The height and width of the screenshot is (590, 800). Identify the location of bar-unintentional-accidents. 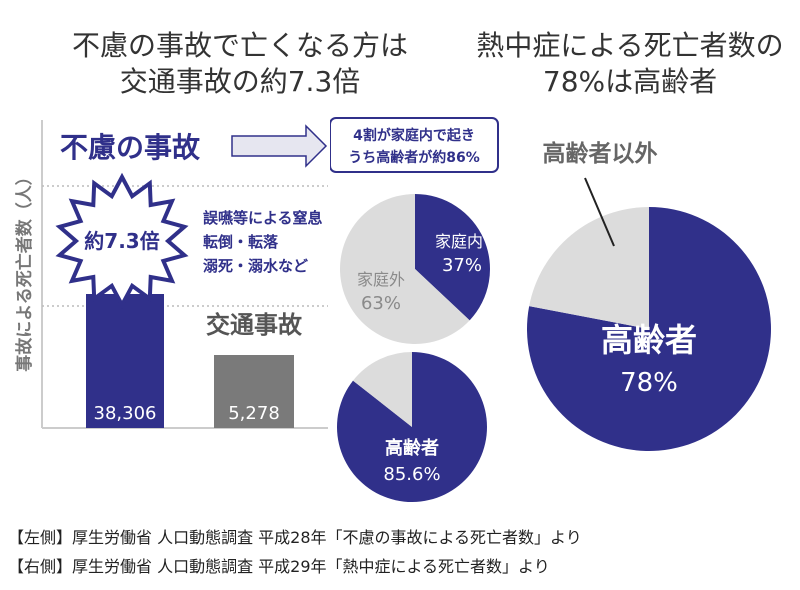
(125, 361).